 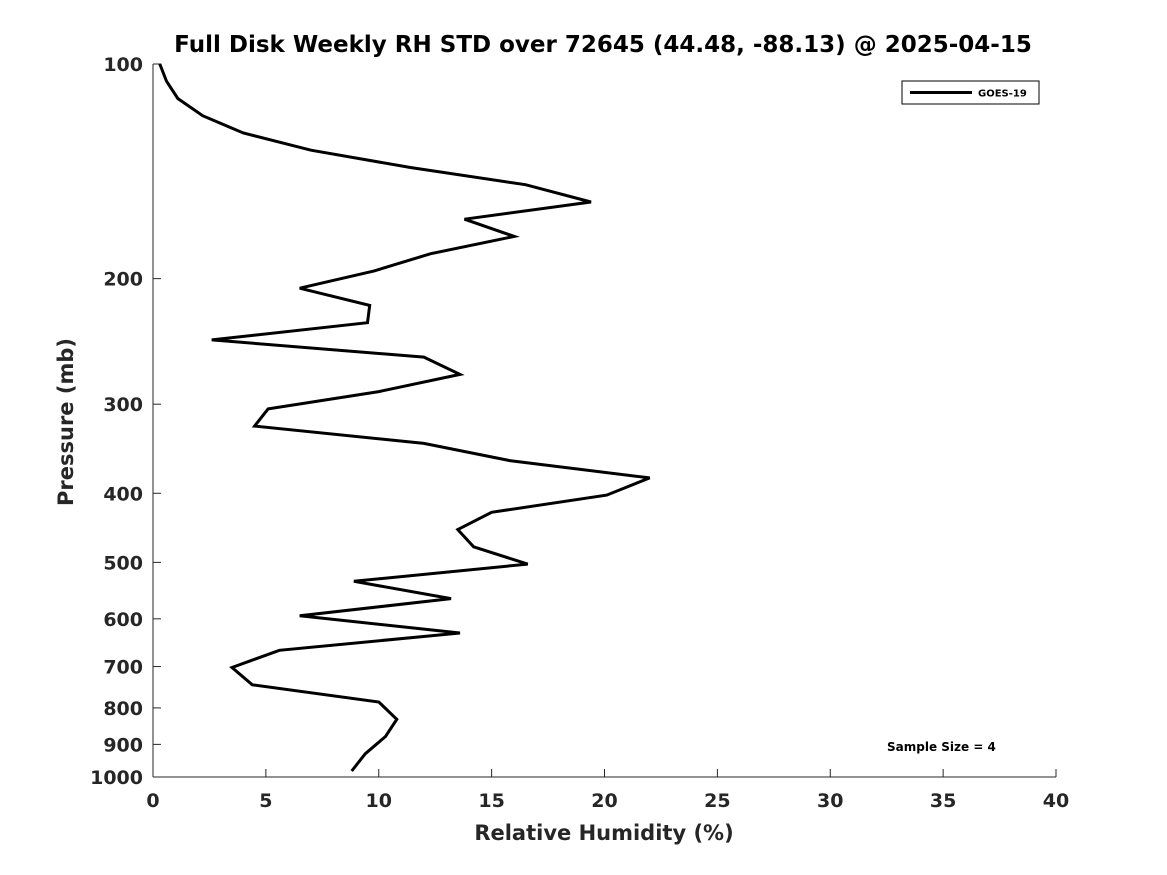 I want to click on x-tick-label: 35, so click(x=943, y=801).